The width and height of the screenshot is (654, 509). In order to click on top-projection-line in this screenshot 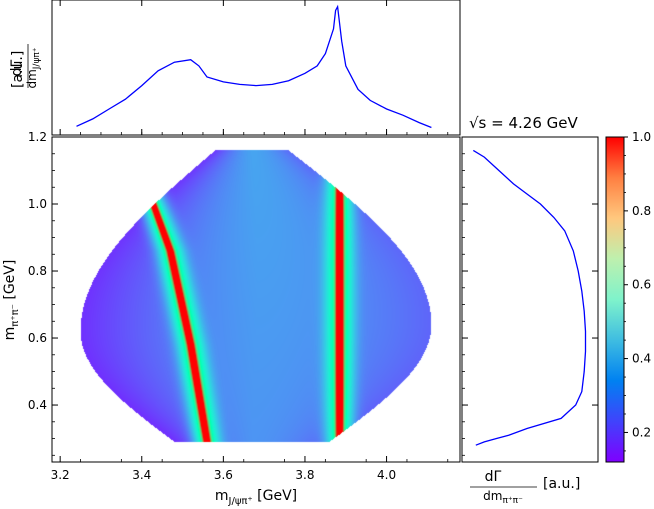, I will do `click(254, 66)`.